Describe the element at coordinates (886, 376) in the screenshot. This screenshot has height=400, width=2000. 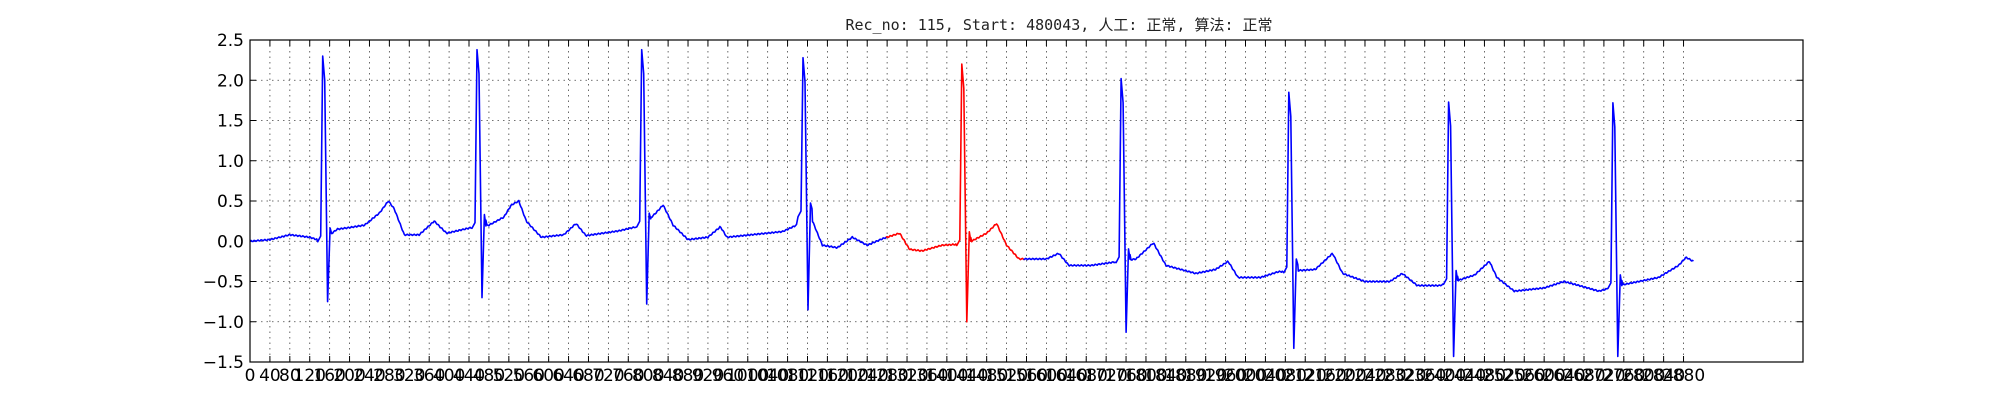
I see `x-tick-label: 1280` at that location.